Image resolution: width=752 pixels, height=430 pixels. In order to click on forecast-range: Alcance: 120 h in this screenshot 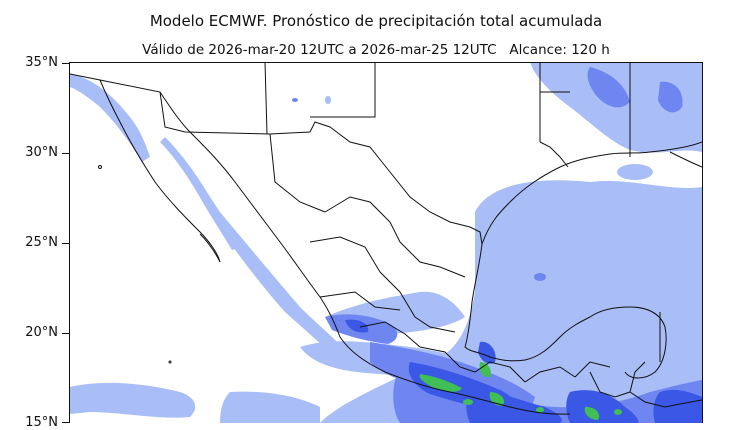, I will do `click(559, 50)`.